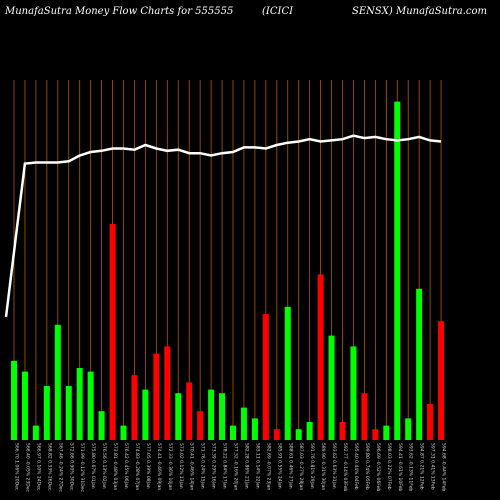  Describe the element at coordinates (246, 466) in the screenshot. I see `x-tick-label: 582.28 0.86% 21Jan` at that location.